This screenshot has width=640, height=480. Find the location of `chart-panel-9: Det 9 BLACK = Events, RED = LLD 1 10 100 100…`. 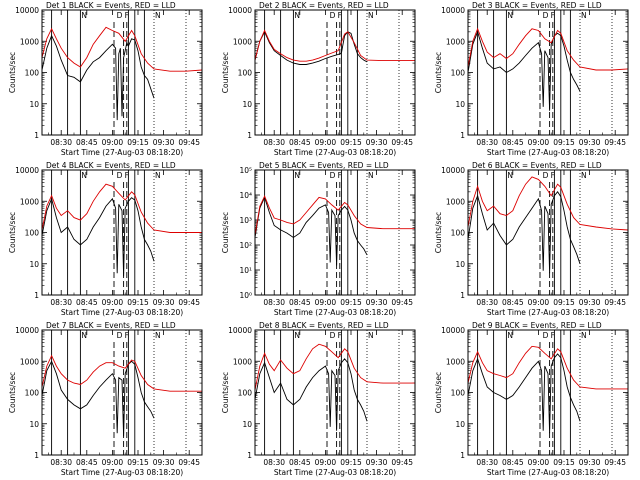

chart-panel-9: Det 9 BLACK = Events, RED = LLD 1 10 100 100… is located at coordinates (531, 399).